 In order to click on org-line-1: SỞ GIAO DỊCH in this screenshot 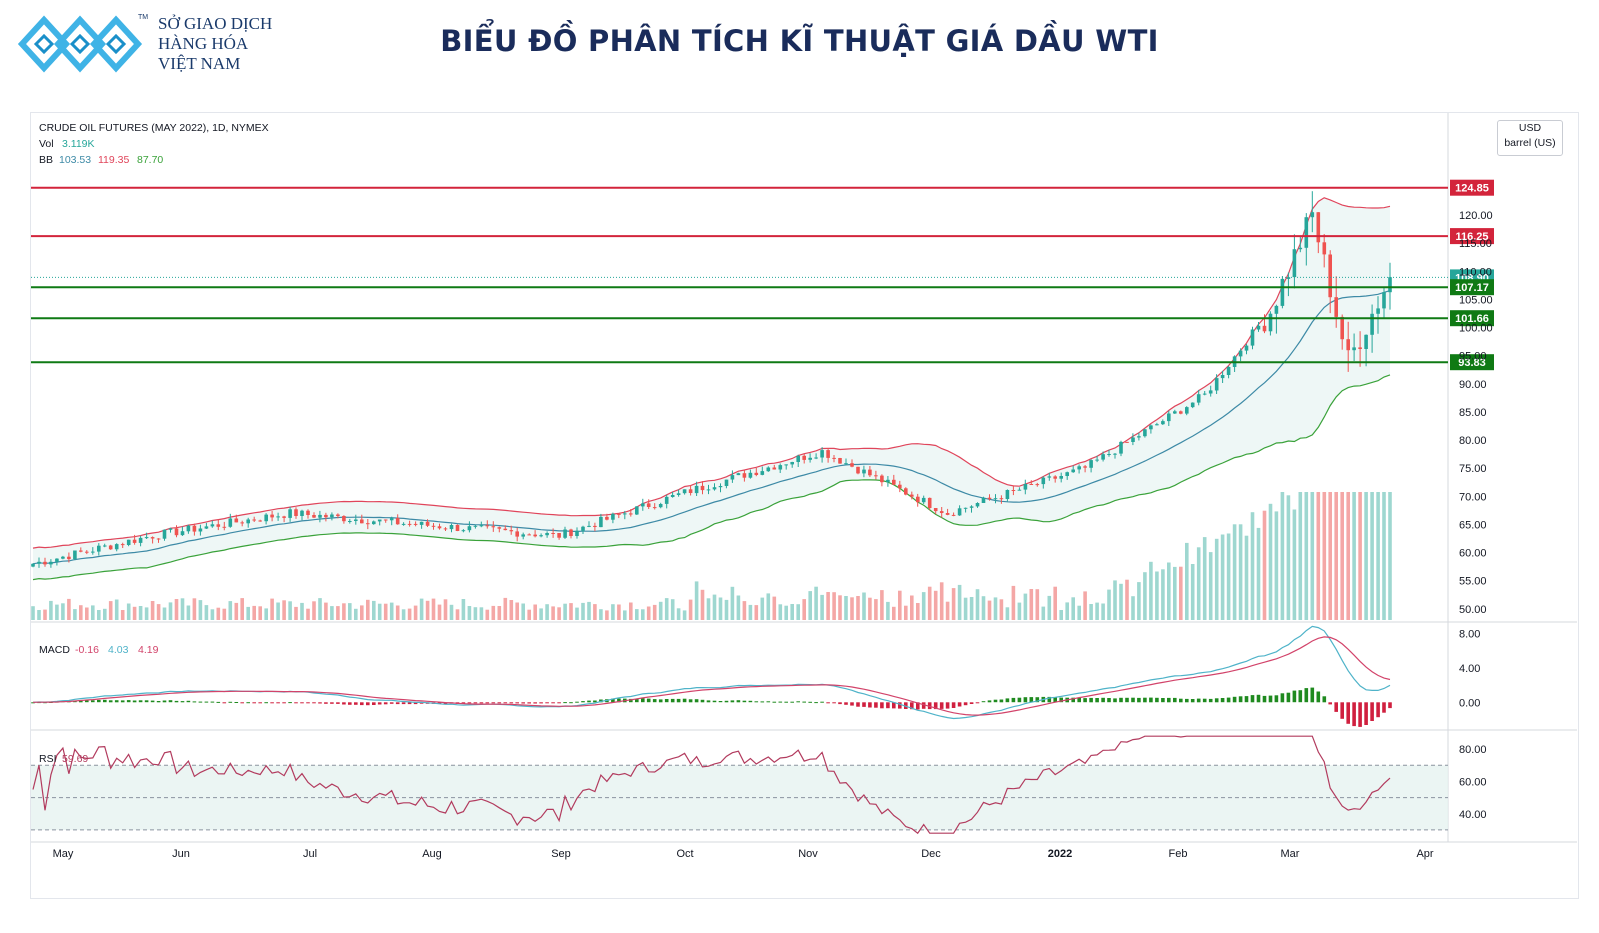, I will do `click(215, 23)`.